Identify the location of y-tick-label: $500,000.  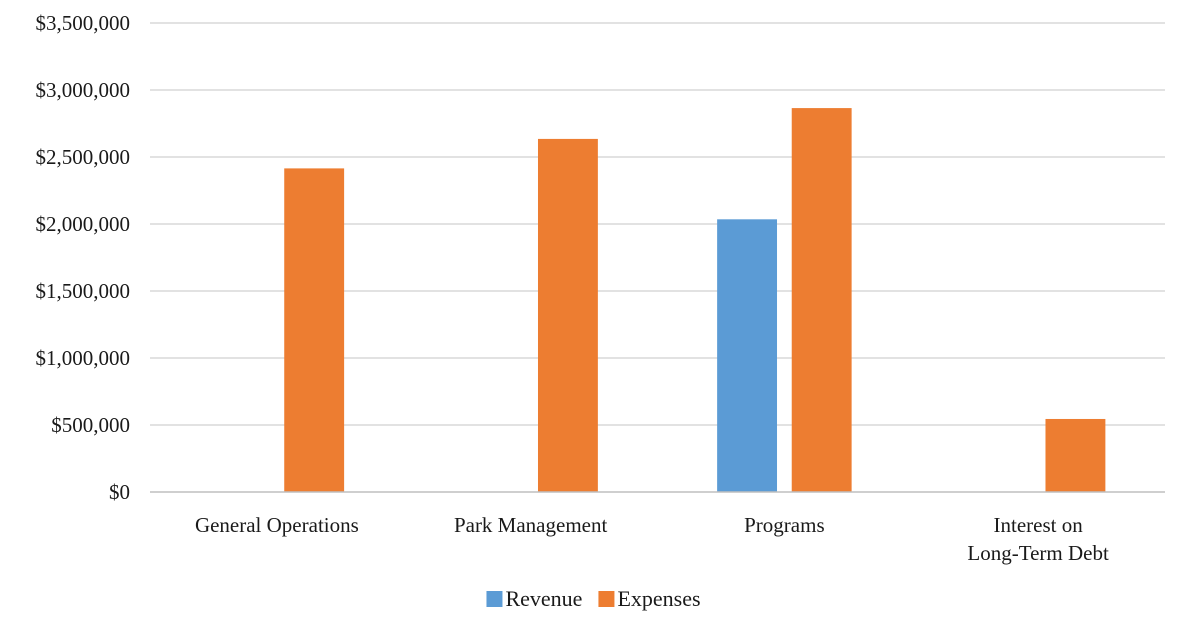
(90, 425).